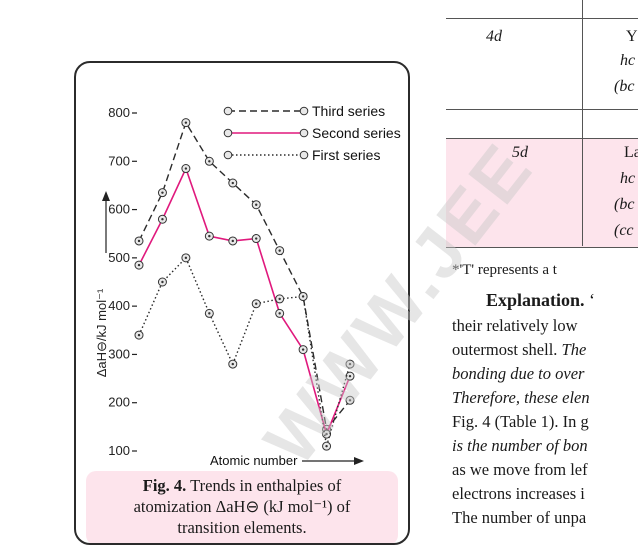 The width and height of the screenshot is (638, 547). Describe the element at coordinates (348, 111) in the screenshot. I see `legend-label: Third series` at that location.